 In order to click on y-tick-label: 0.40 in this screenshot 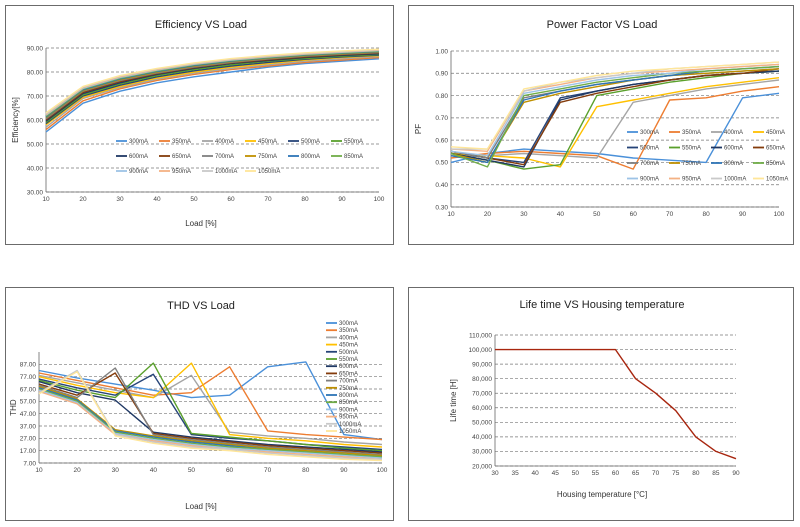, I will do `click(441, 185)`.